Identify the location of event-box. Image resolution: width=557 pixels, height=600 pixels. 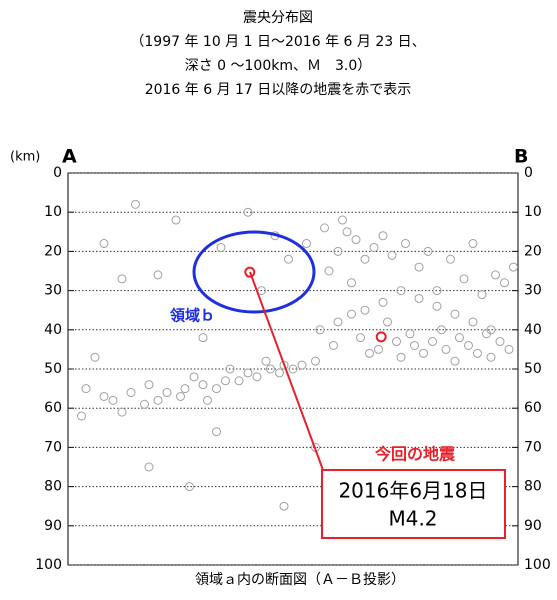
(413, 504).